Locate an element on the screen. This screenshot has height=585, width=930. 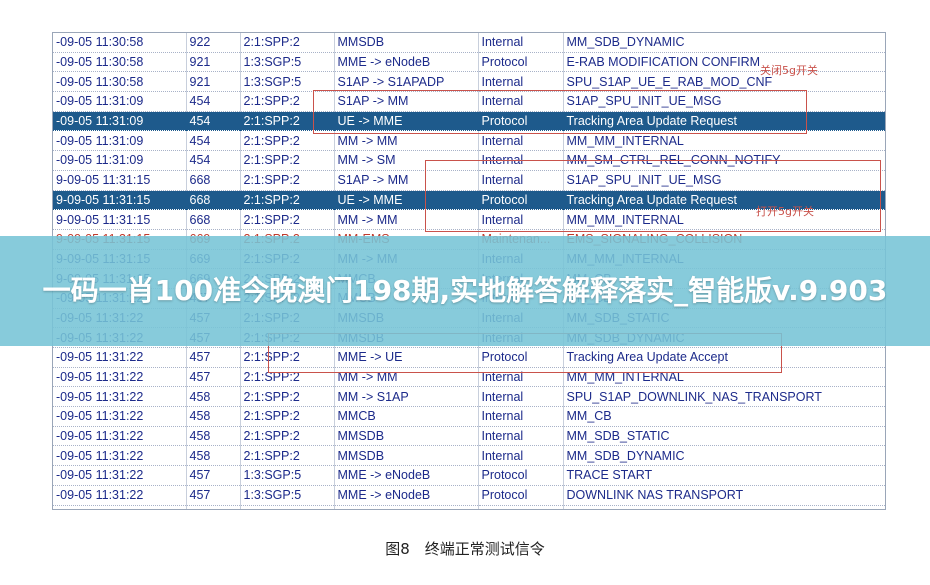
cell-message: MM_SDB_STATIC is located at coordinates (724, 436).